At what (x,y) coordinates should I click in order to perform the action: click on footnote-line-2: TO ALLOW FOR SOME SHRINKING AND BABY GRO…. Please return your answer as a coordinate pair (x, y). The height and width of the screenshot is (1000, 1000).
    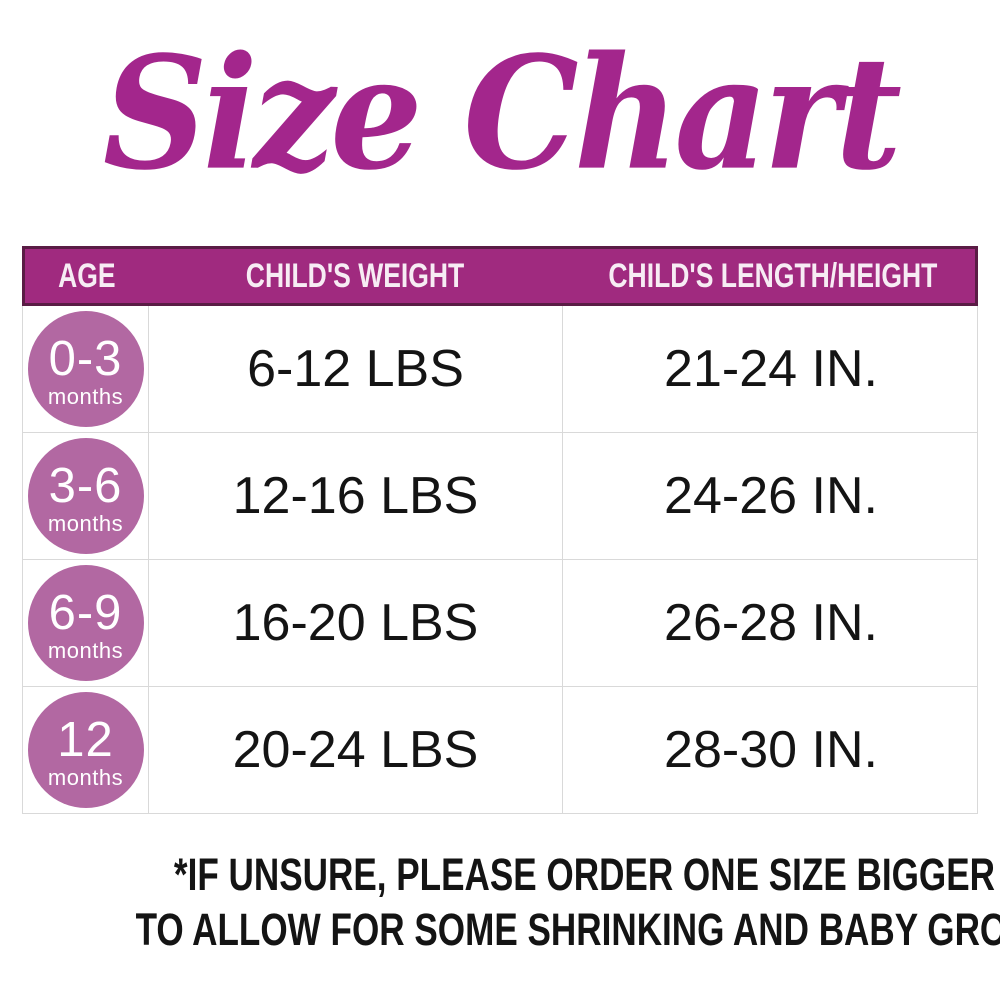
    Looking at the image, I should click on (500, 930).